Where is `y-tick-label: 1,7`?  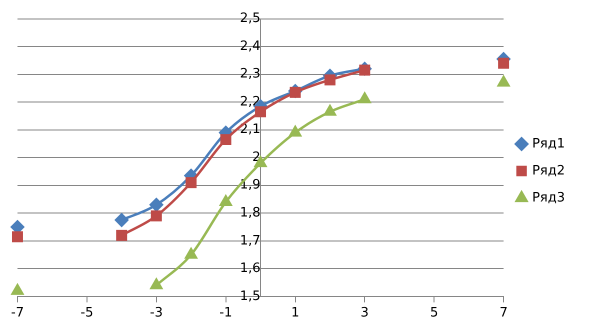 y-tick-label: 1,7 is located at coordinates (250, 240).